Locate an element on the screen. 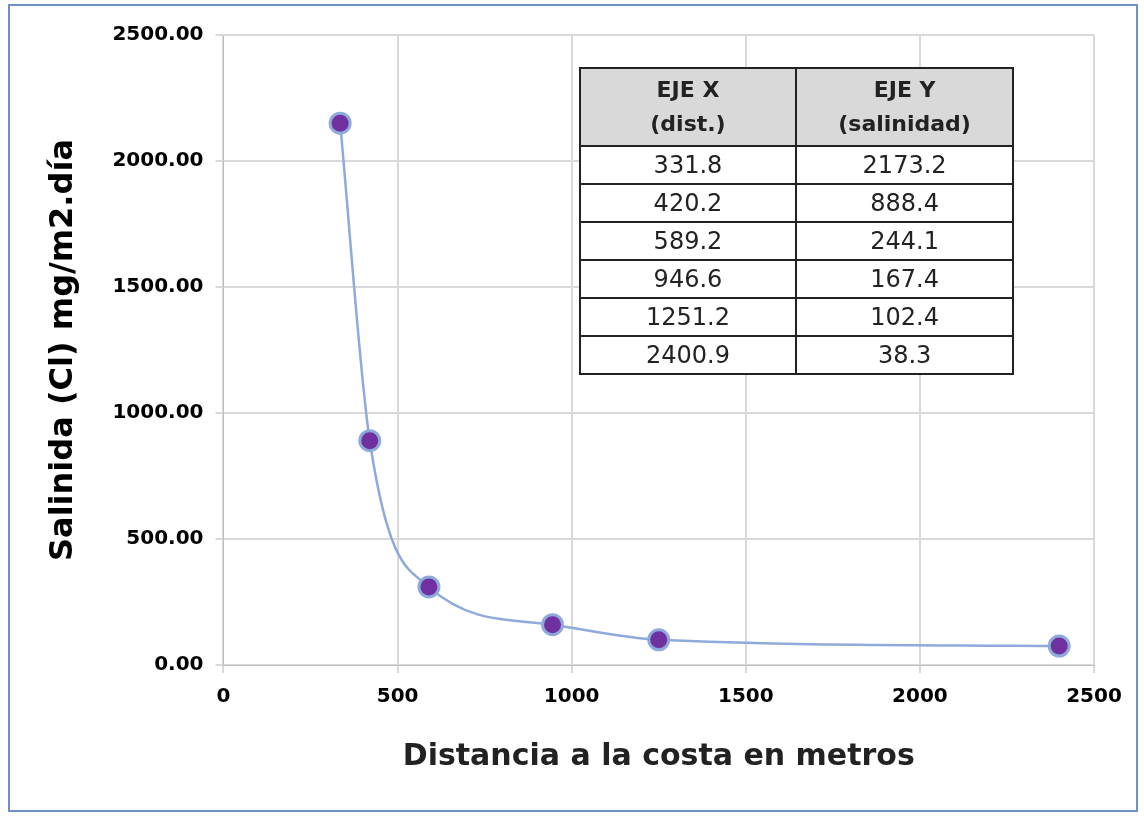 Image resolution: width=1144 pixels, height=819 pixels. y-tick-label: 0.00 is located at coordinates (179, 663).